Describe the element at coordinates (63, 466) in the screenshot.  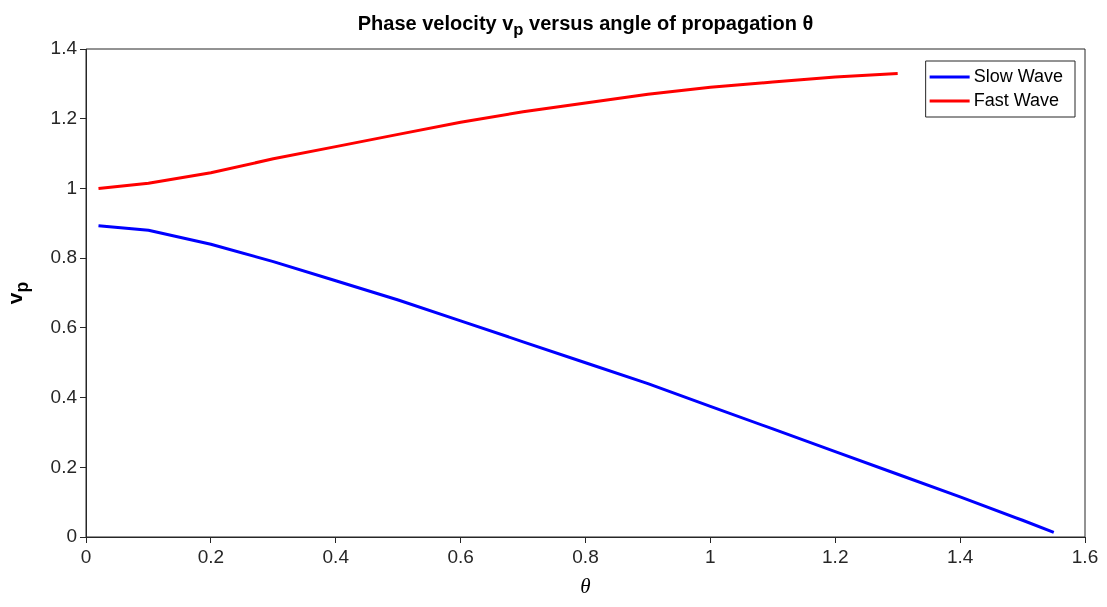
I see `y-tick-label: 0.2` at that location.